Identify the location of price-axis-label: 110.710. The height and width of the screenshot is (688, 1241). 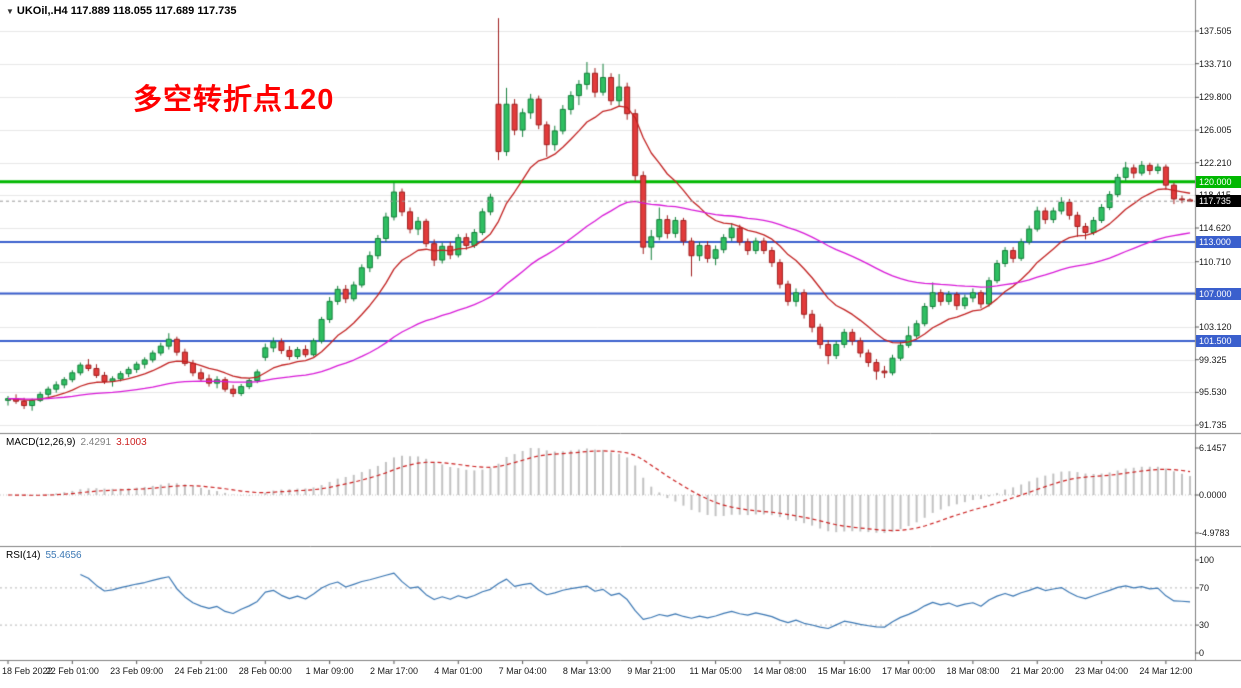
(1215, 261).